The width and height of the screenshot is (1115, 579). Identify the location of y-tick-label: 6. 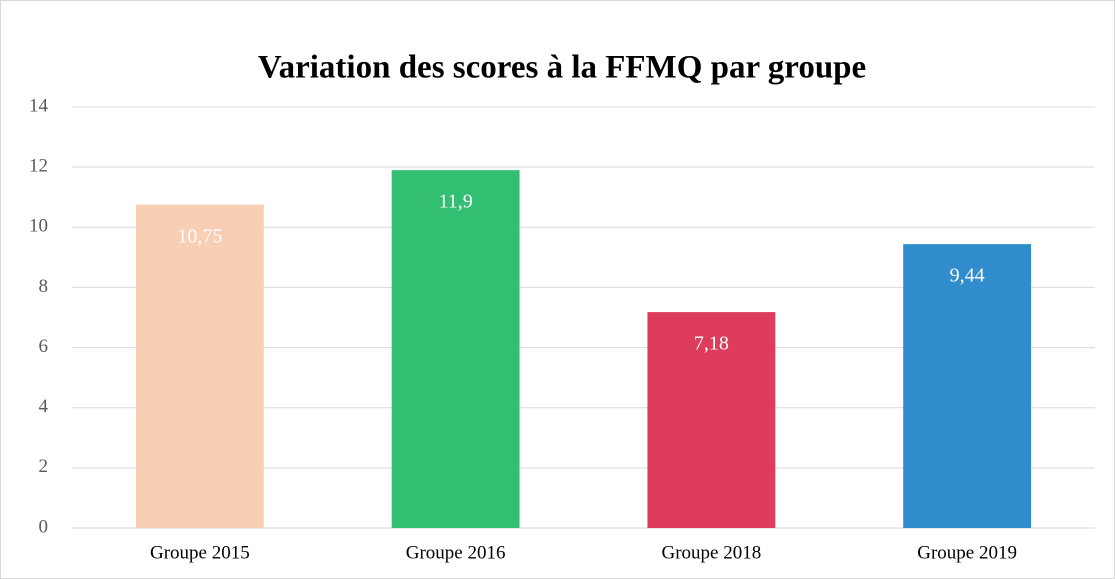
(44, 346).